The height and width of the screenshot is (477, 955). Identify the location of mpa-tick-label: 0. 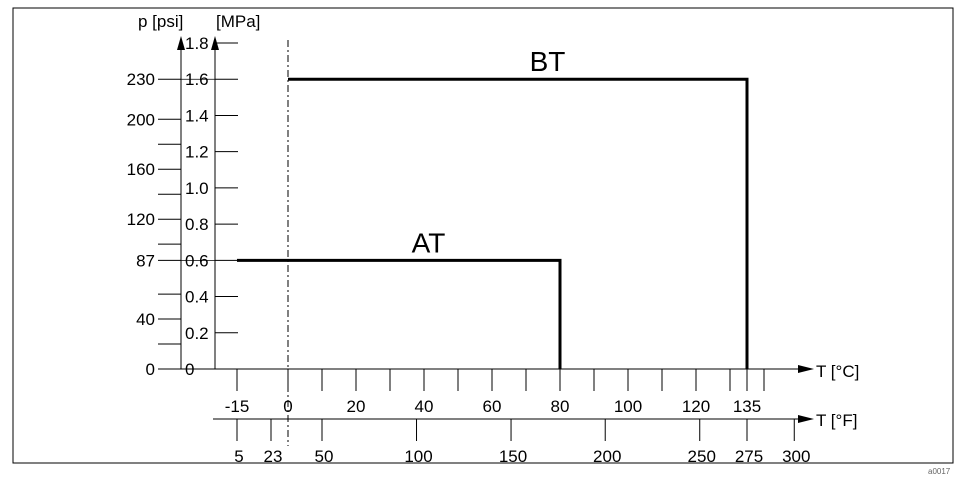
(189, 369).